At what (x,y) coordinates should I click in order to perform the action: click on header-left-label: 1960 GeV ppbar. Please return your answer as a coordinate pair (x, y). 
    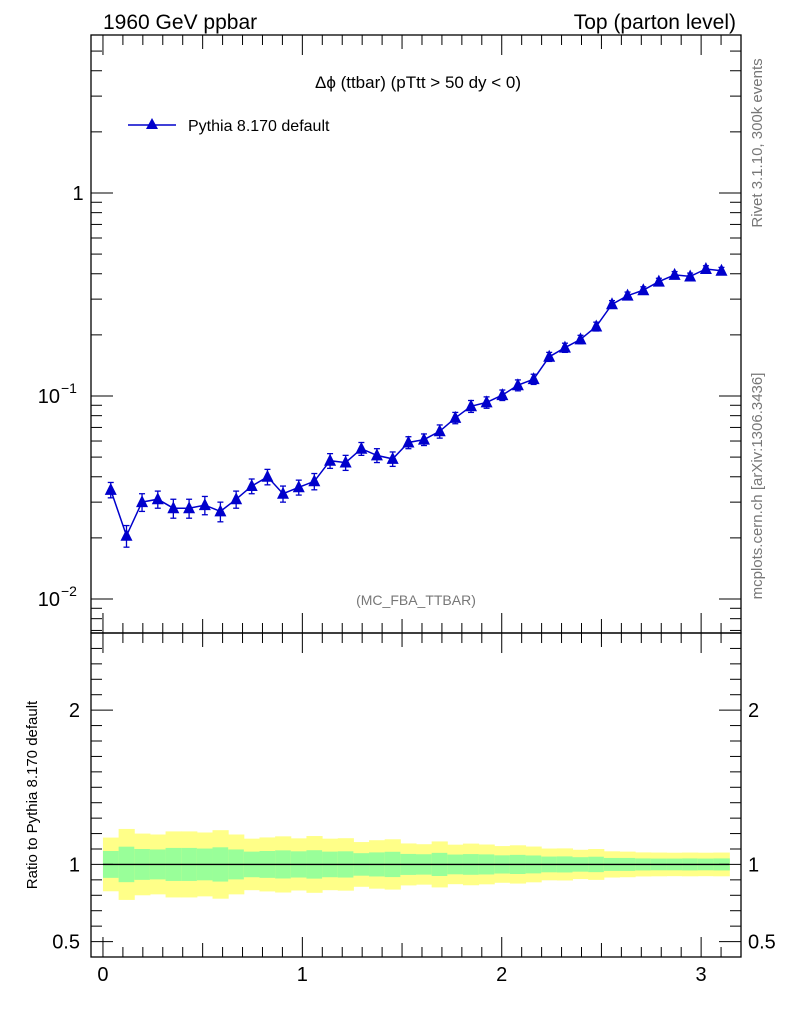
    Looking at the image, I should click on (180, 22).